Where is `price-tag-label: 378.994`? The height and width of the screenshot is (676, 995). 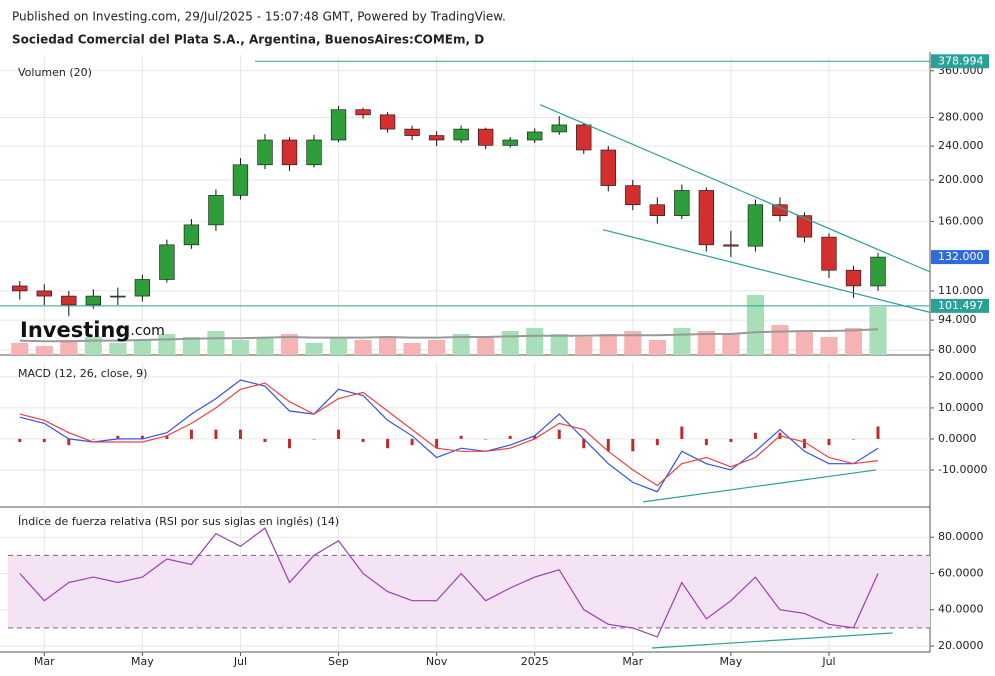
price-tag-label: 378.994 is located at coordinates (961, 60).